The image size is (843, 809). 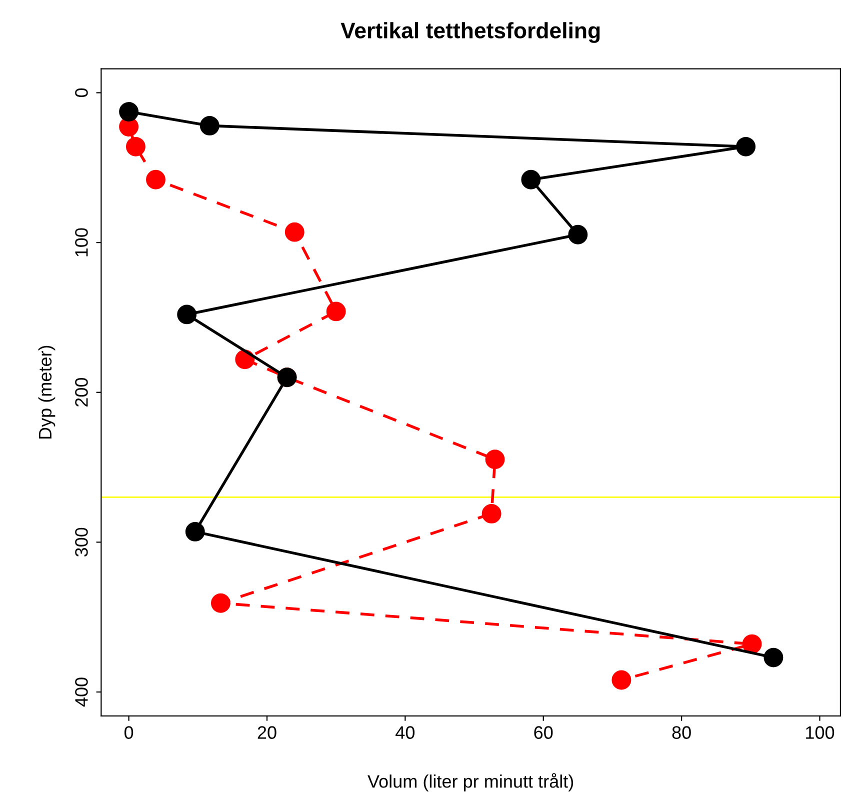 What do you see at coordinates (543, 732) in the screenshot?
I see `x-tick-label: 60` at bounding box center [543, 732].